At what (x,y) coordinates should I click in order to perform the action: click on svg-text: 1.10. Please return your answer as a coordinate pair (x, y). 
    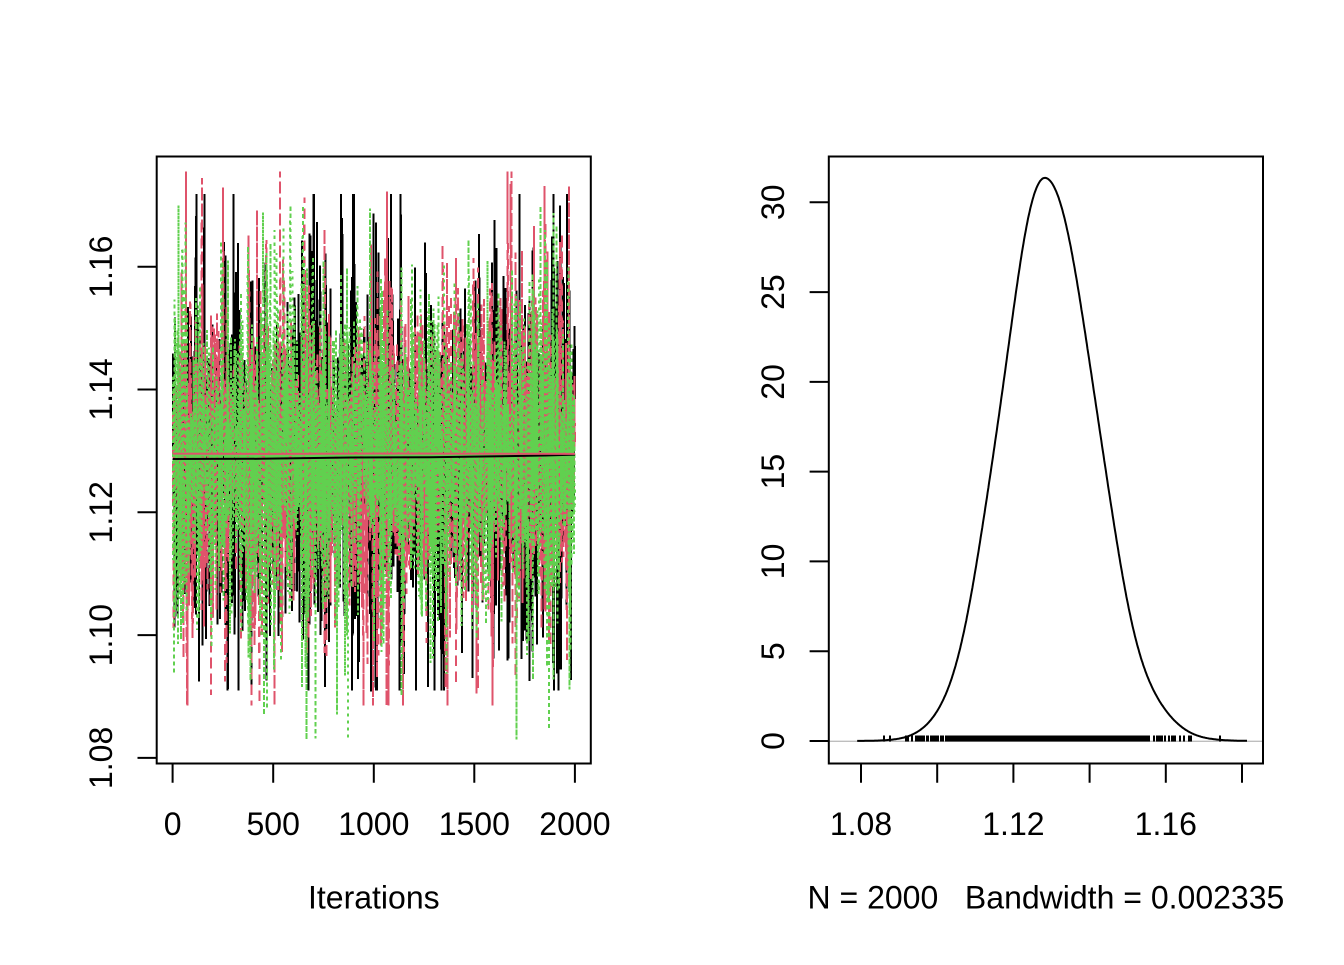
    Looking at the image, I should click on (101, 635).